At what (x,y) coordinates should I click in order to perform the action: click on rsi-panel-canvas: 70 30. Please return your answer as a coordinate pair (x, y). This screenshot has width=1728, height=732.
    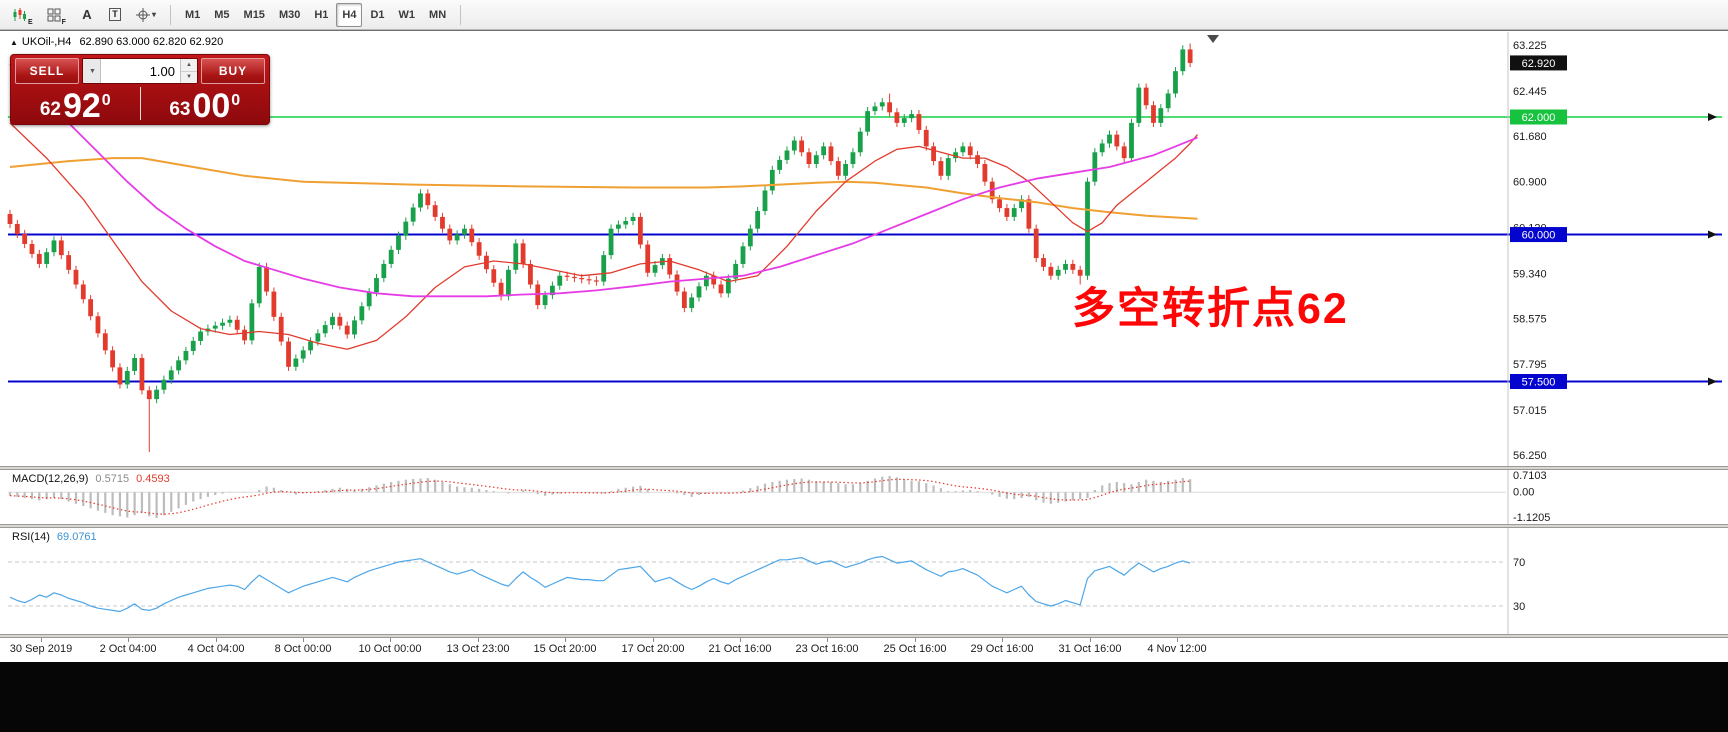
    Looking at the image, I should click on (864, 581).